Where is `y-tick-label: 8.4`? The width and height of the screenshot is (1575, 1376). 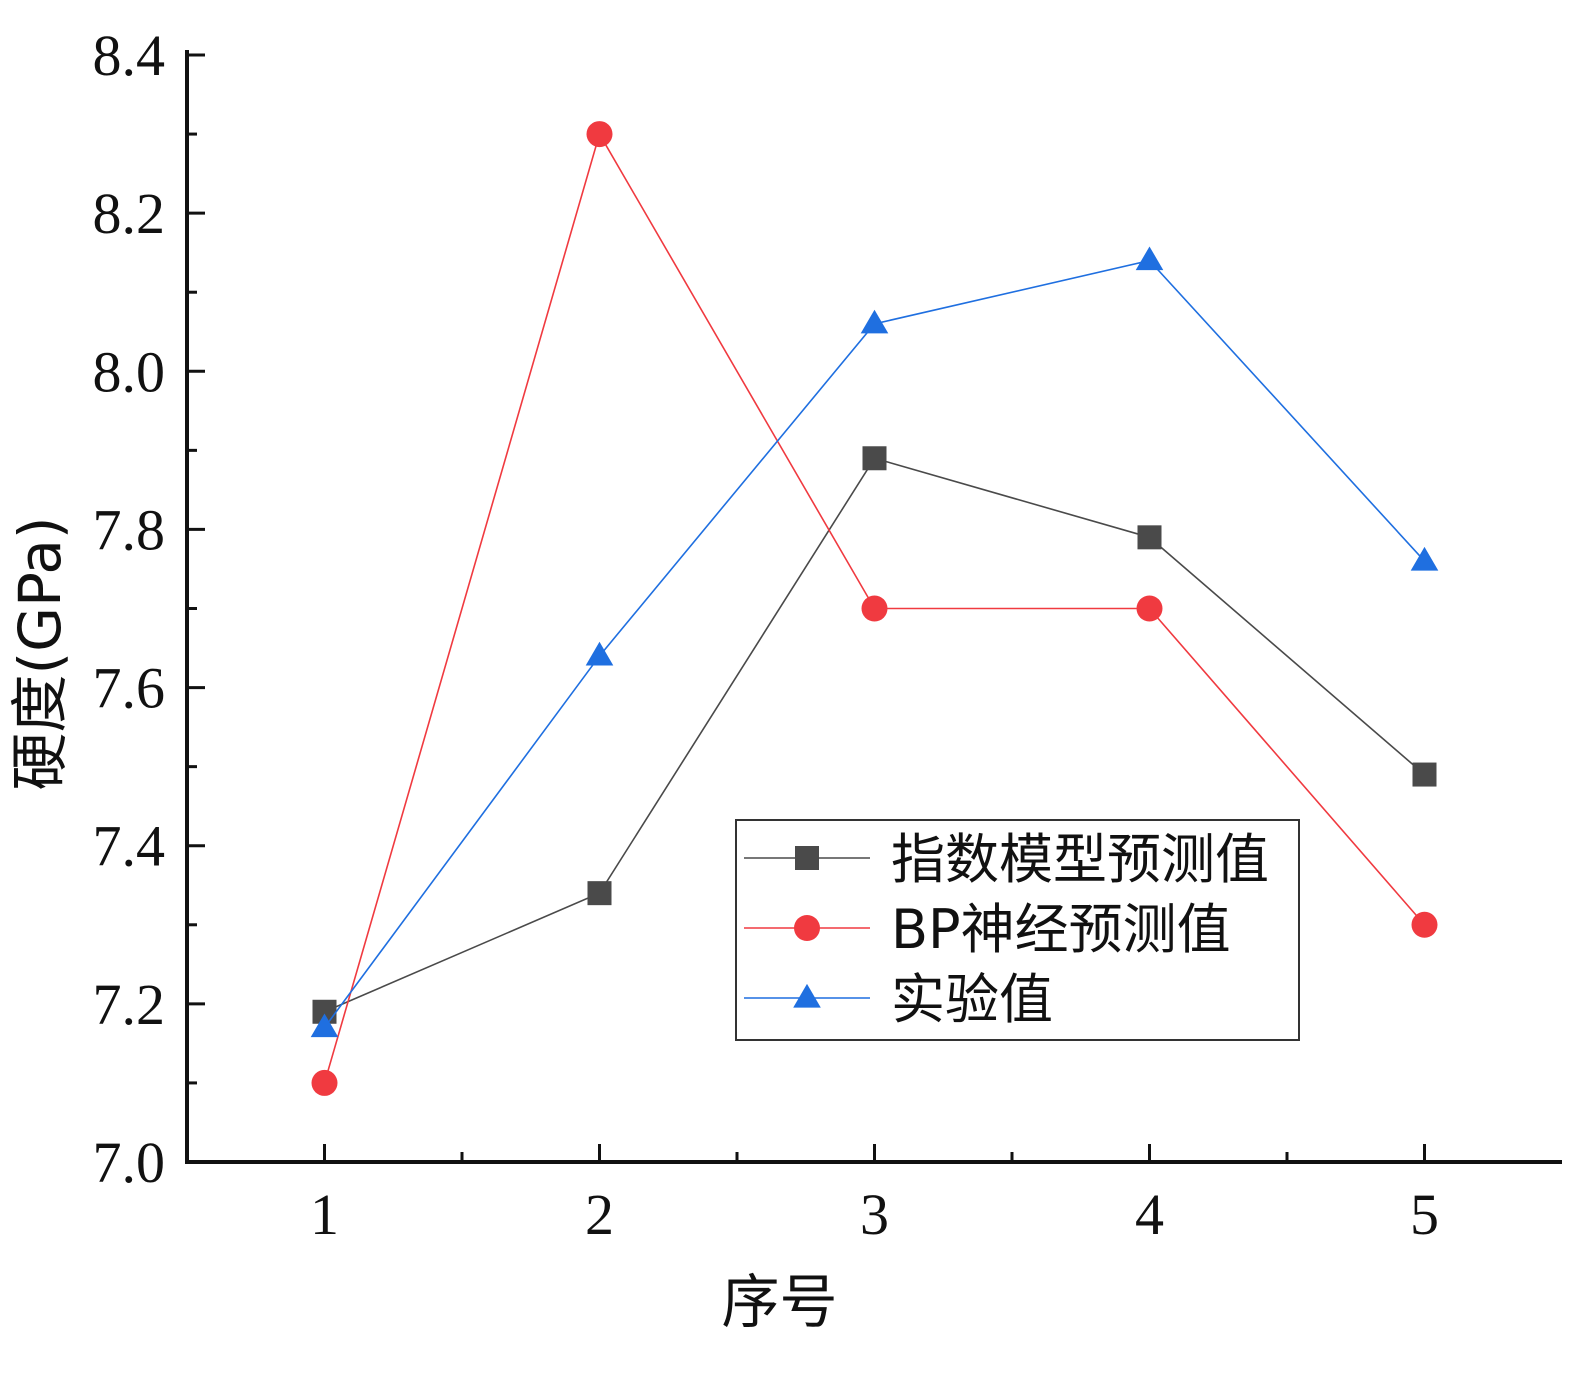
y-tick-label: 8.4 is located at coordinates (129, 55).